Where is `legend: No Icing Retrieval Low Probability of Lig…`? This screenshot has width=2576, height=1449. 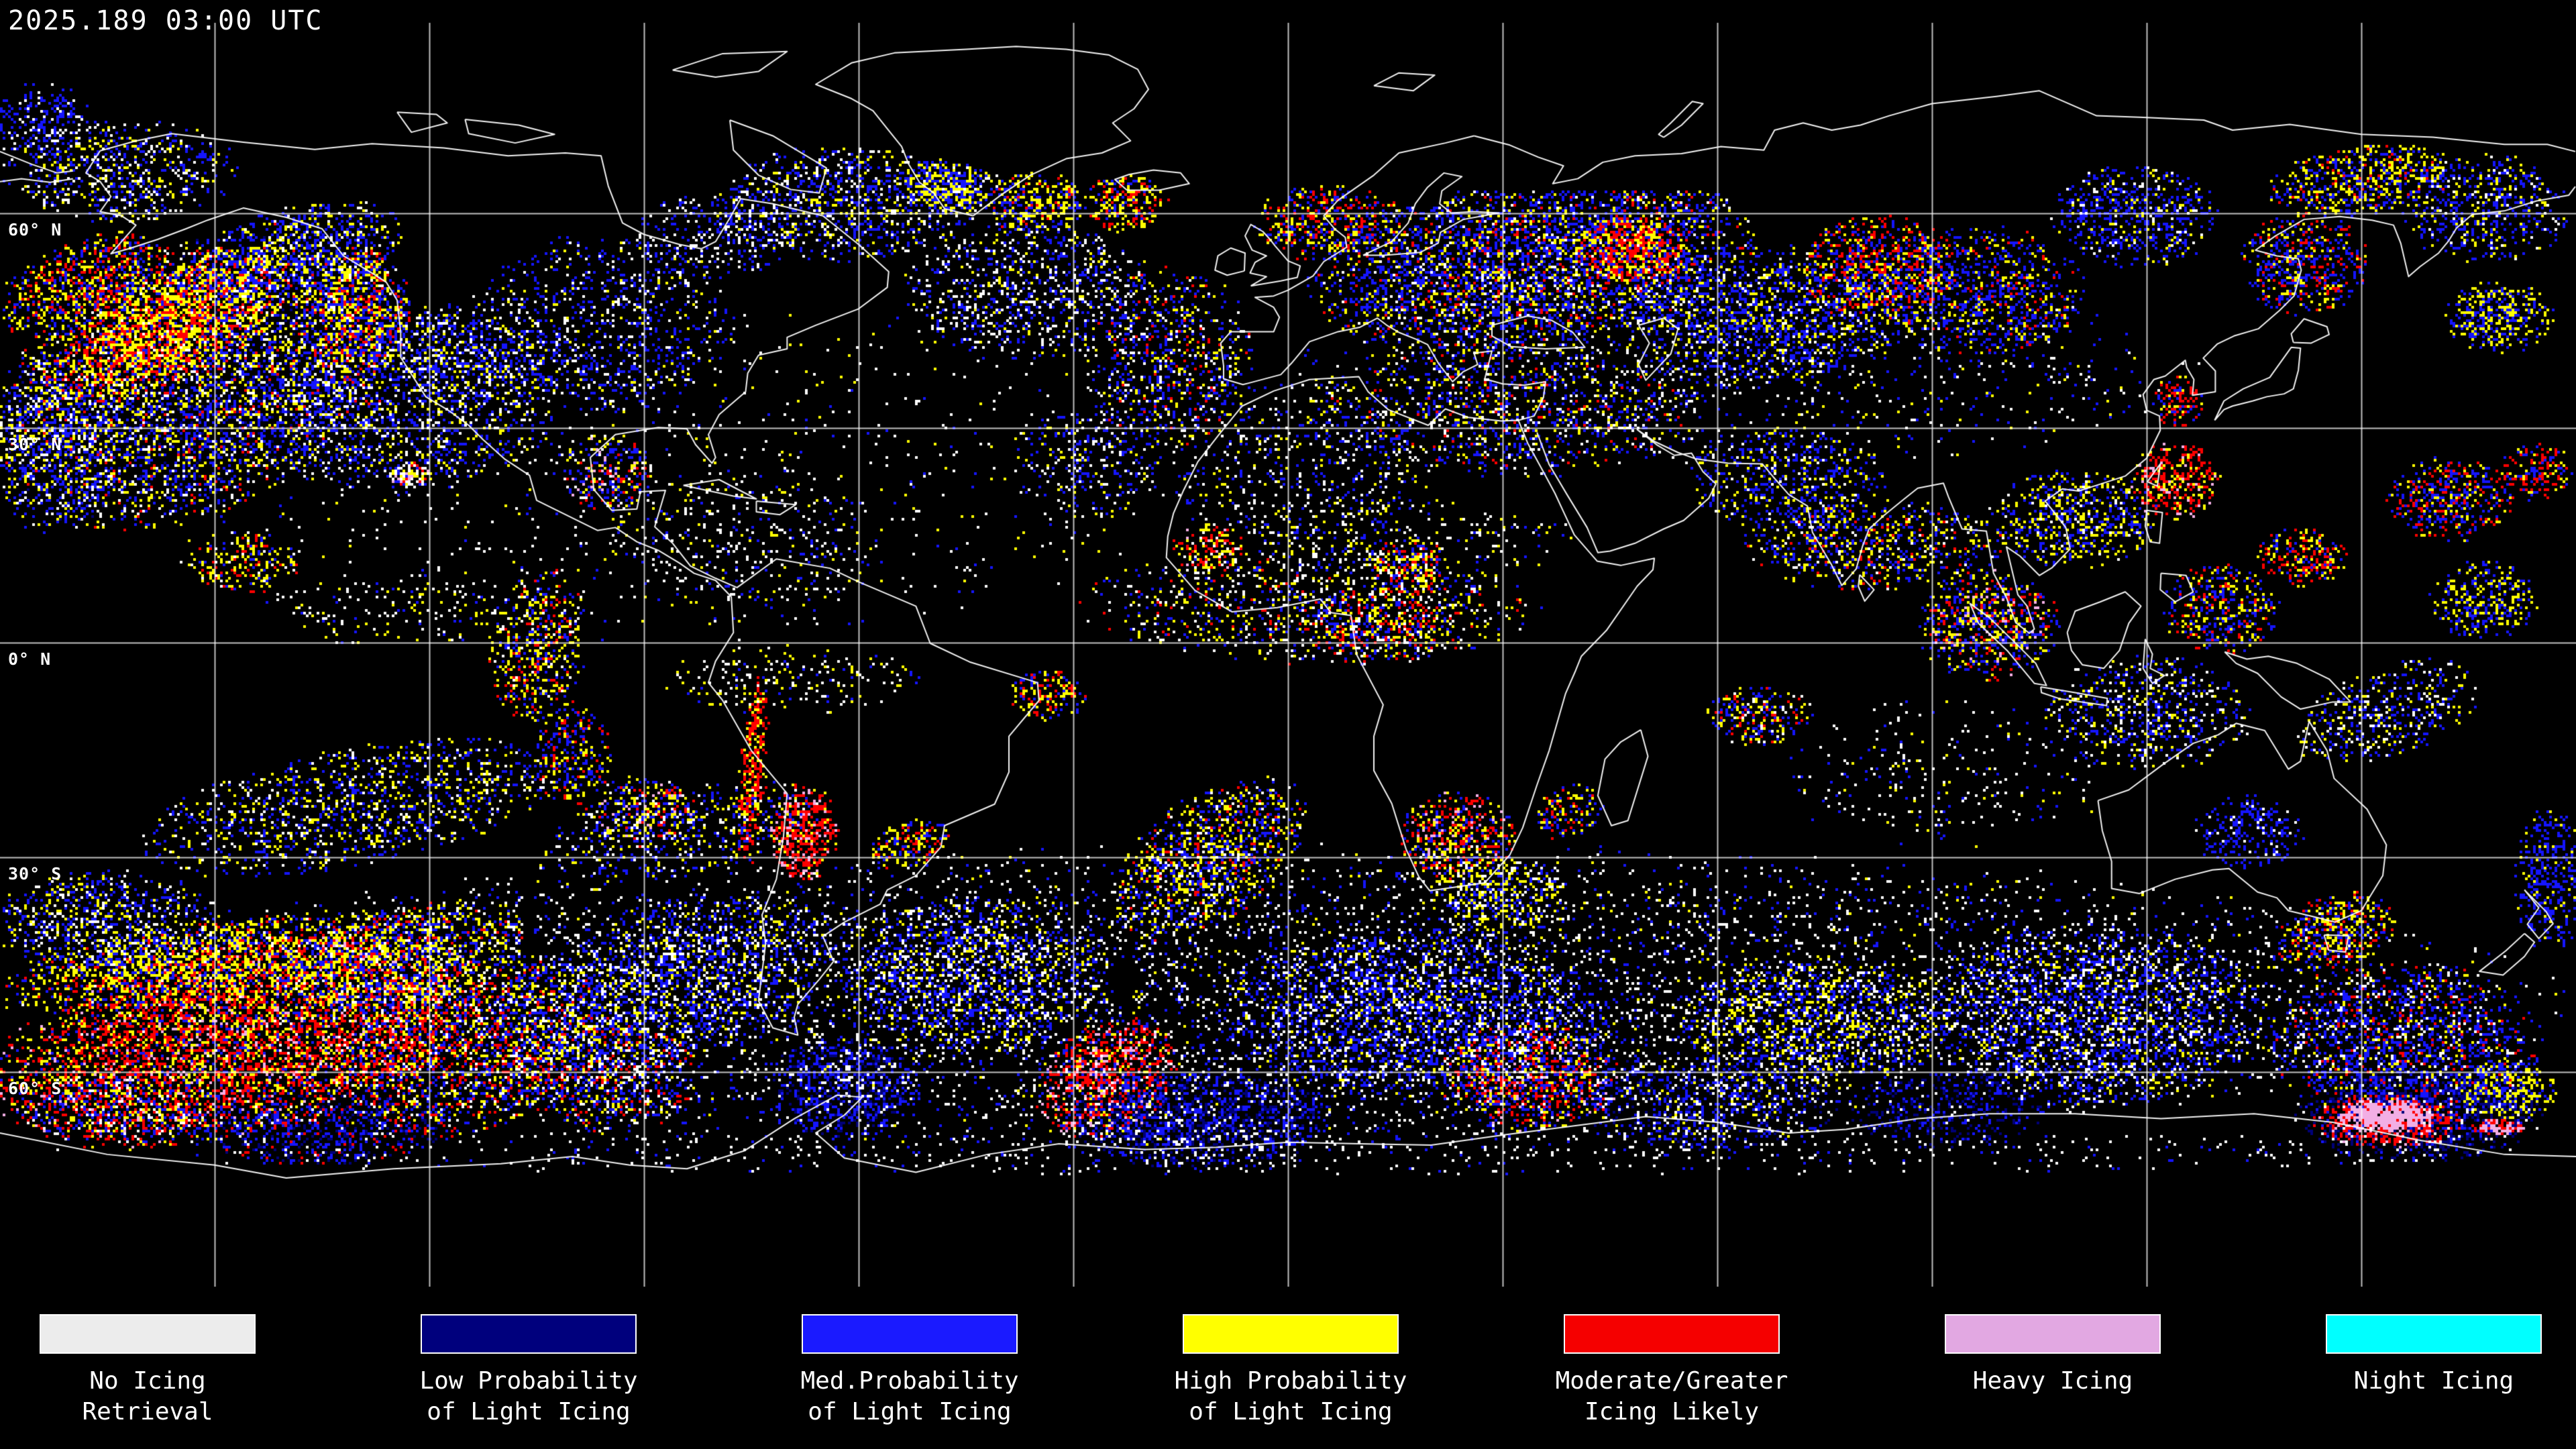
legend: No Icing Retrieval Low Probability of Lig… is located at coordinates (1288, 1368).